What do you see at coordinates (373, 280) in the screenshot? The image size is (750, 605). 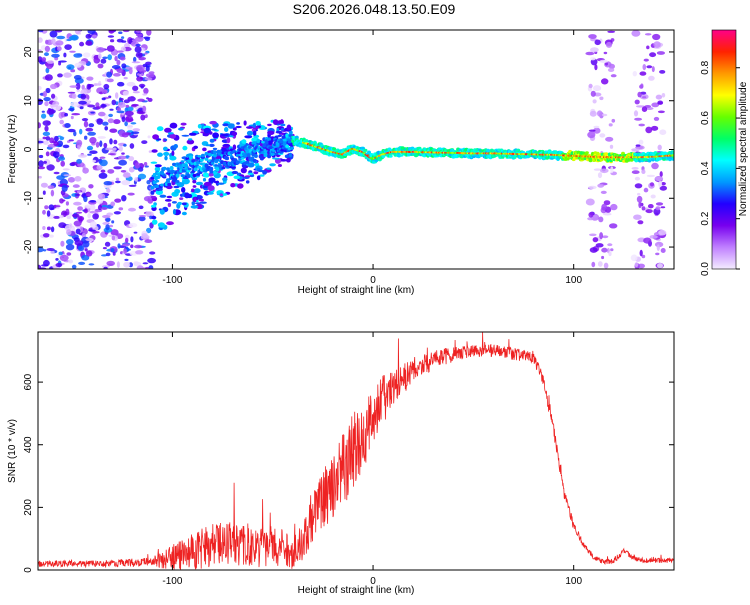 I see `heatmap-xtick-label: 0` at bounding box center [373, 280].